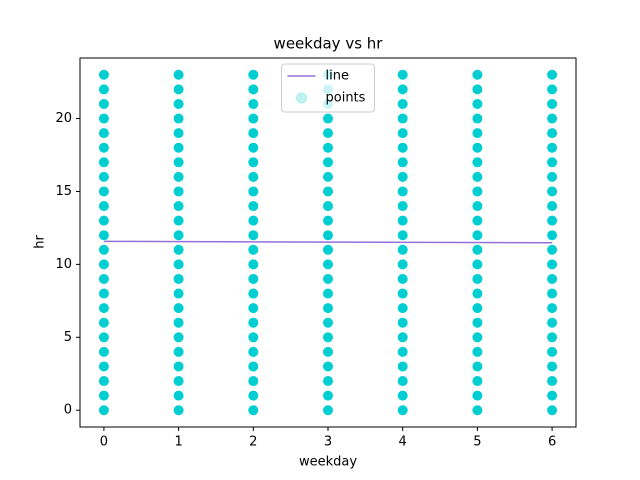 The width and height of the screenshot is (640, 480). I want to click on y-tick-label: 15, so click(63, 191).